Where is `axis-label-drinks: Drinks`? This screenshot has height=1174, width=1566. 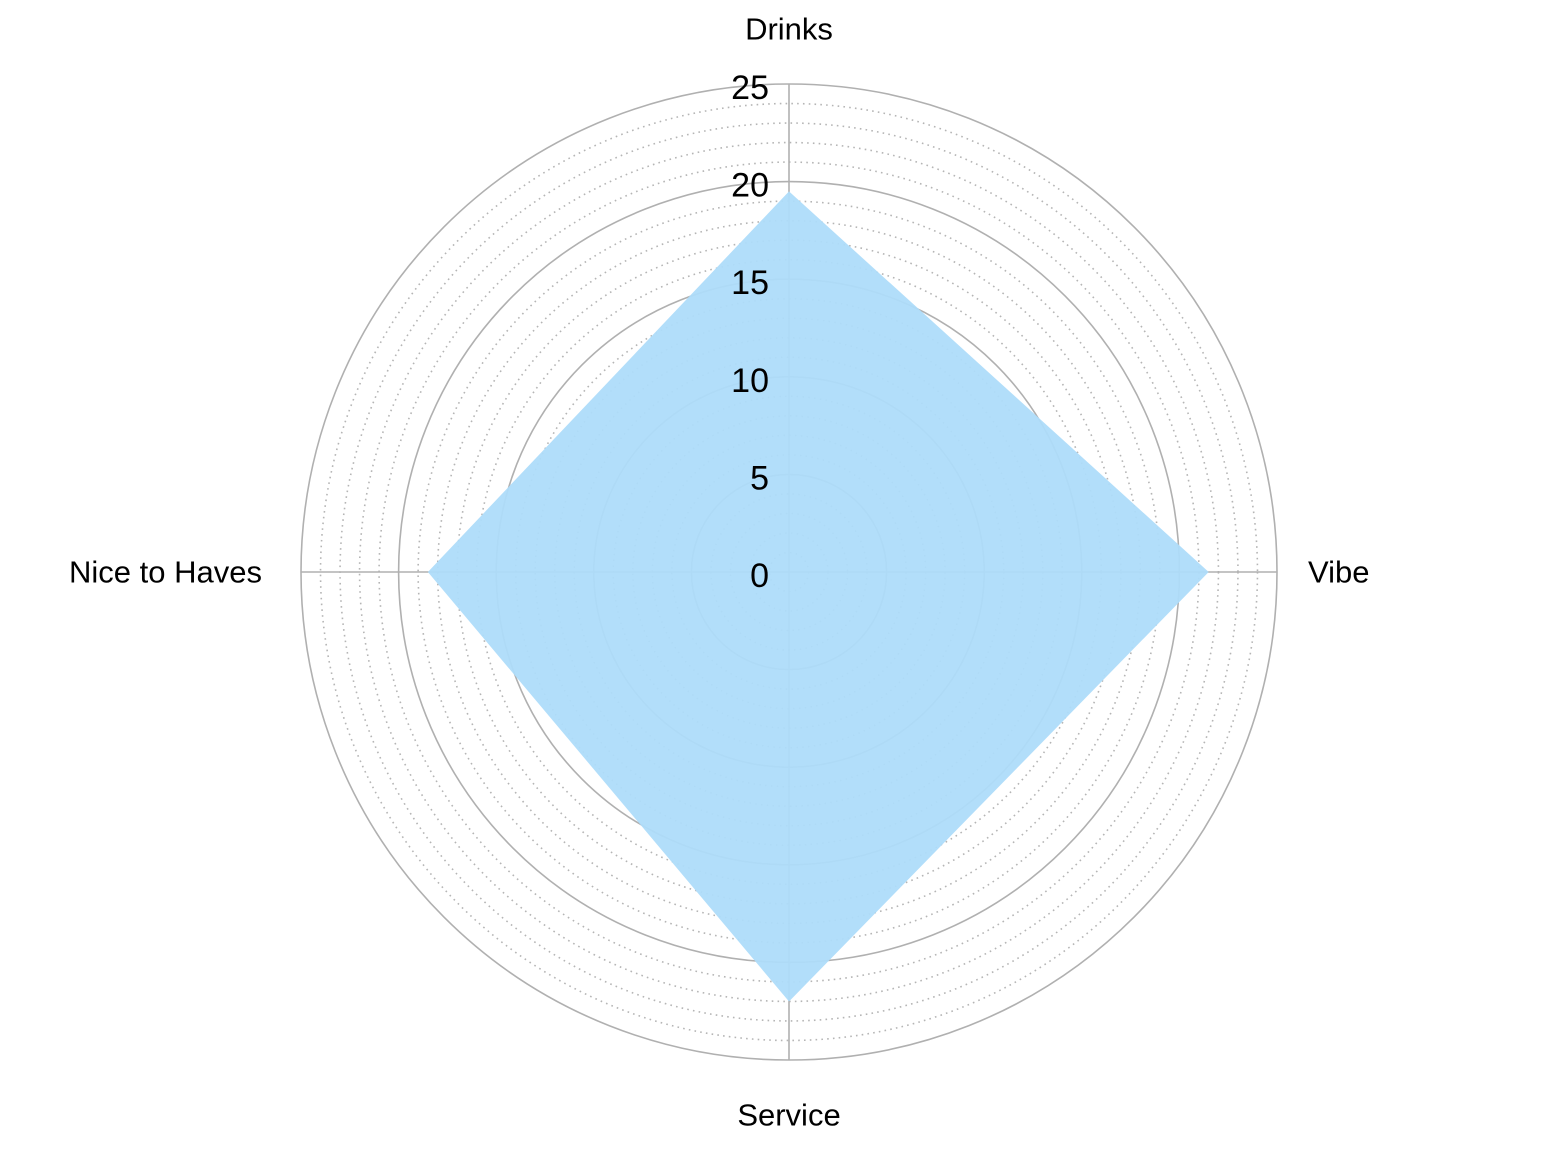 axis-label-drinks: Drinks is located at coordinates (789, 29).